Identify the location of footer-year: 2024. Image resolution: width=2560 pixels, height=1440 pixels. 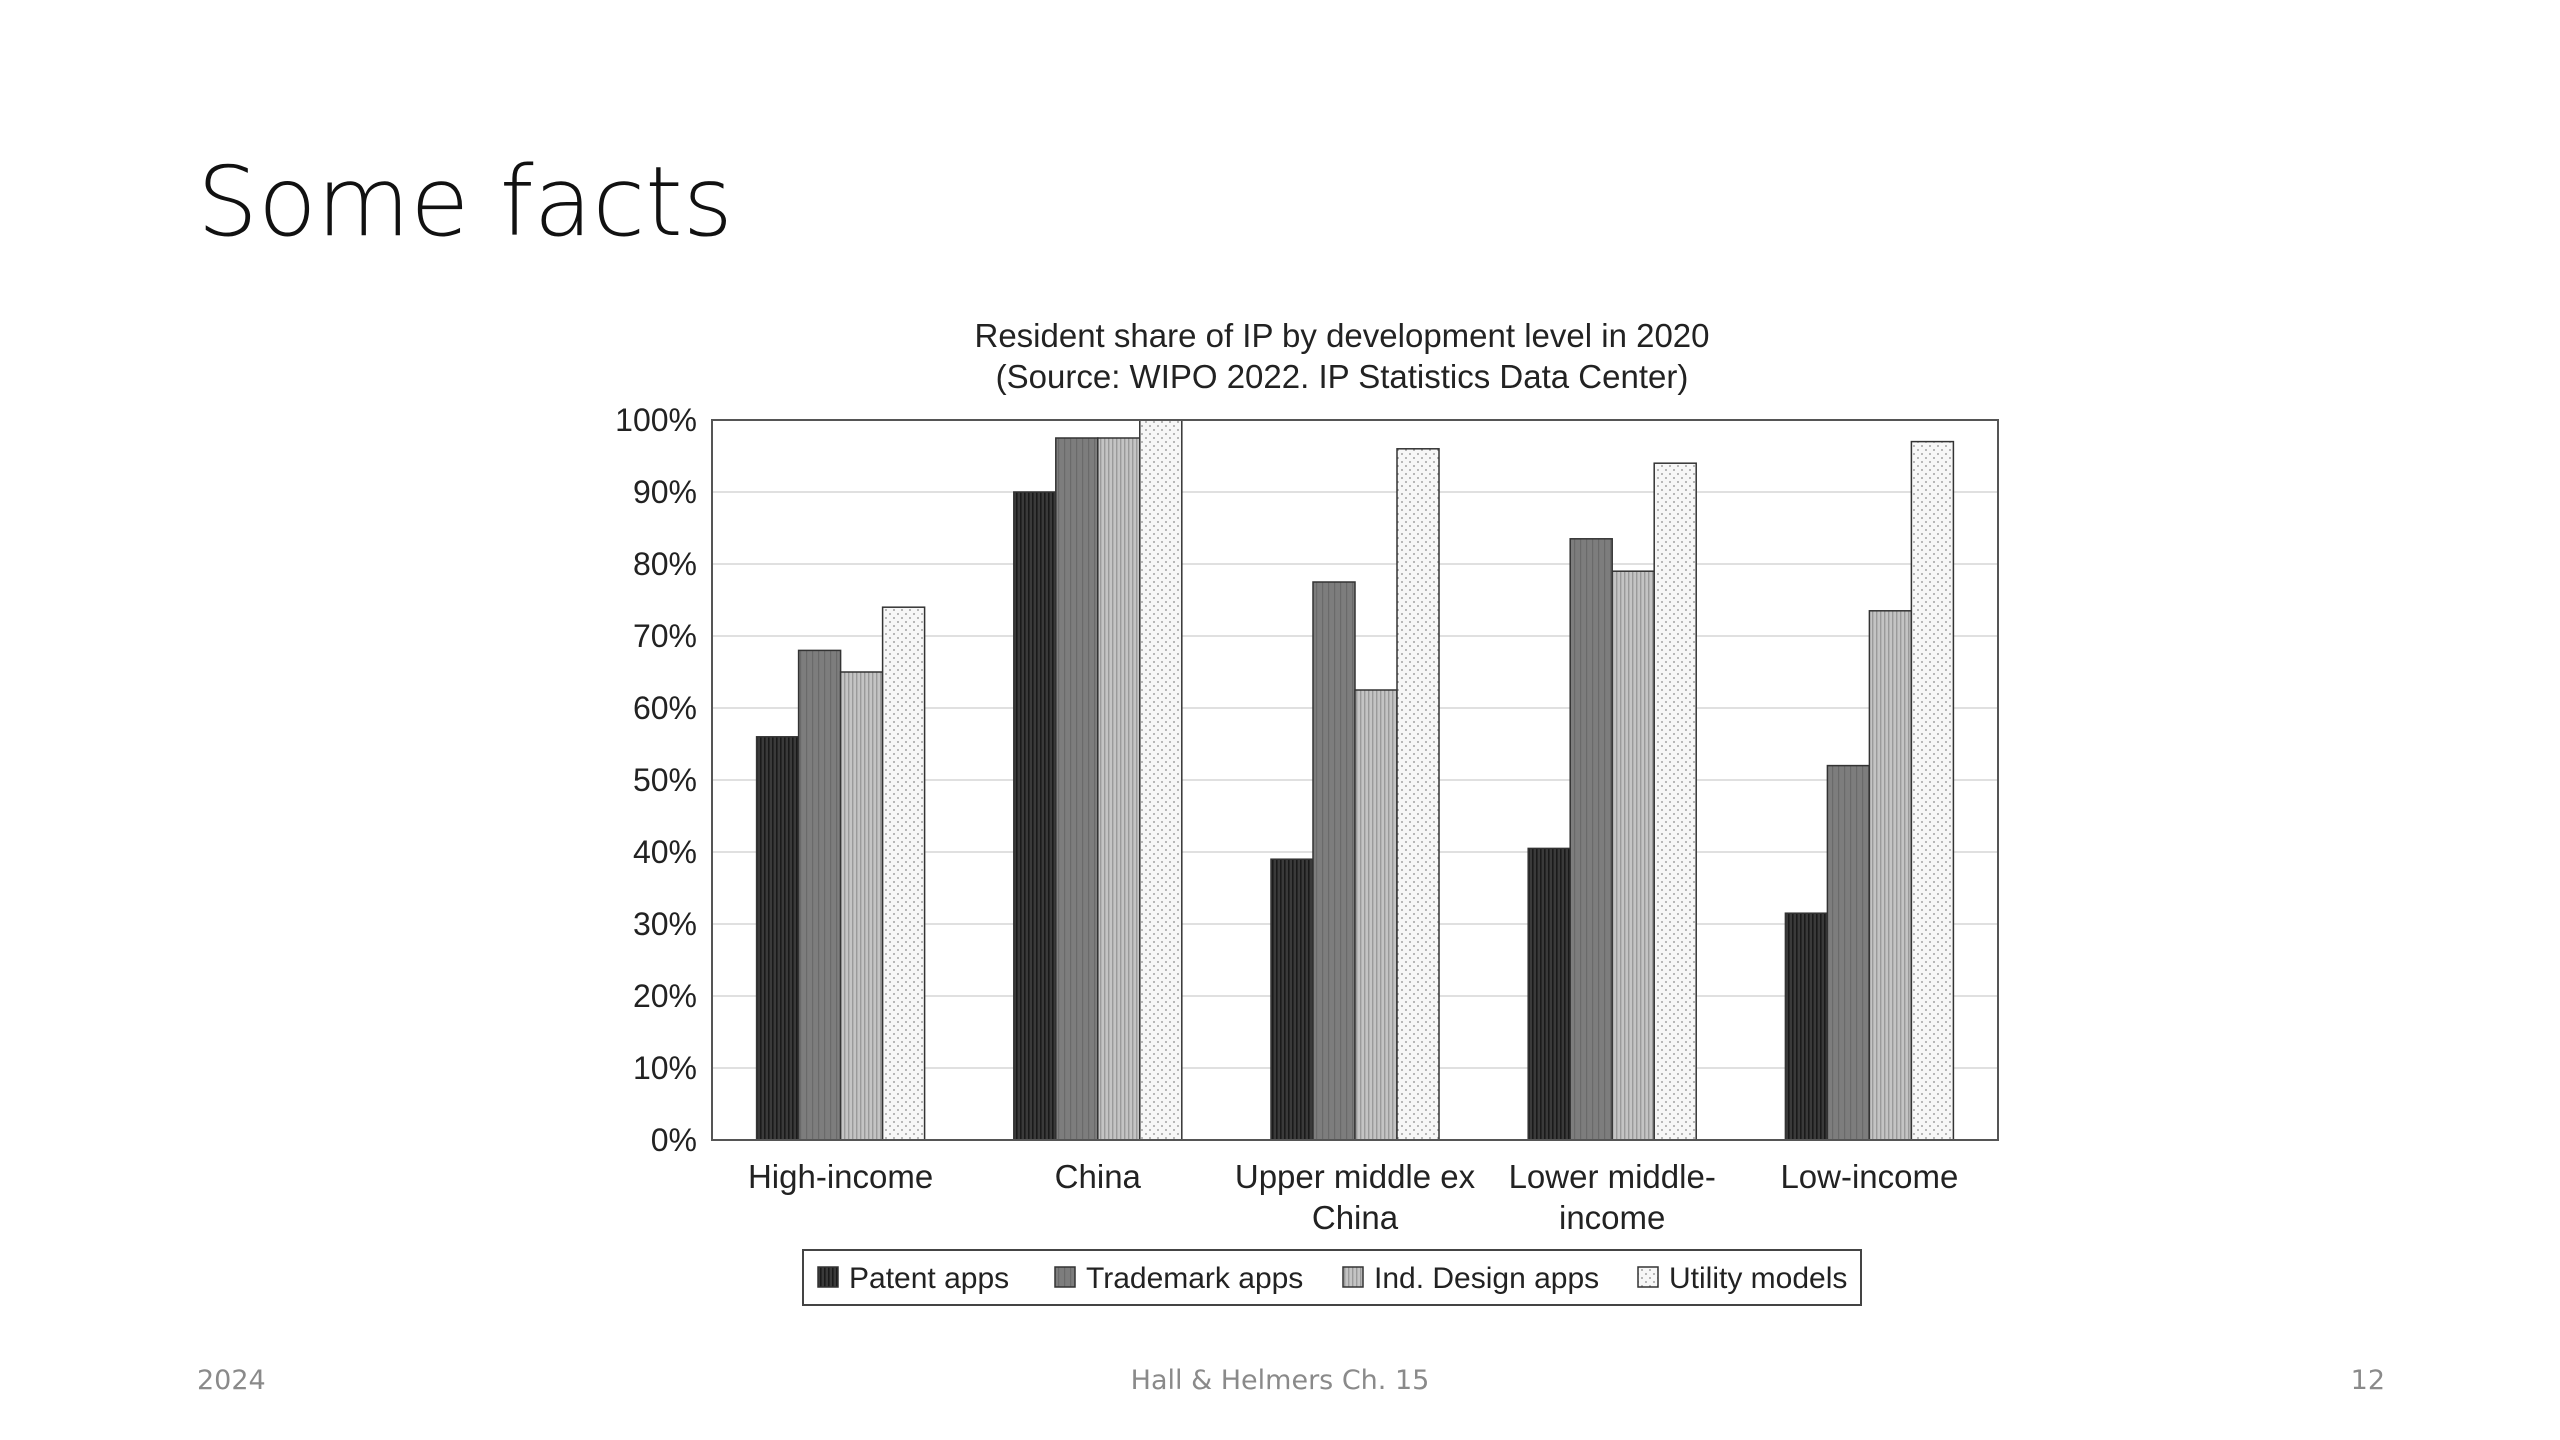
(231, 1380).